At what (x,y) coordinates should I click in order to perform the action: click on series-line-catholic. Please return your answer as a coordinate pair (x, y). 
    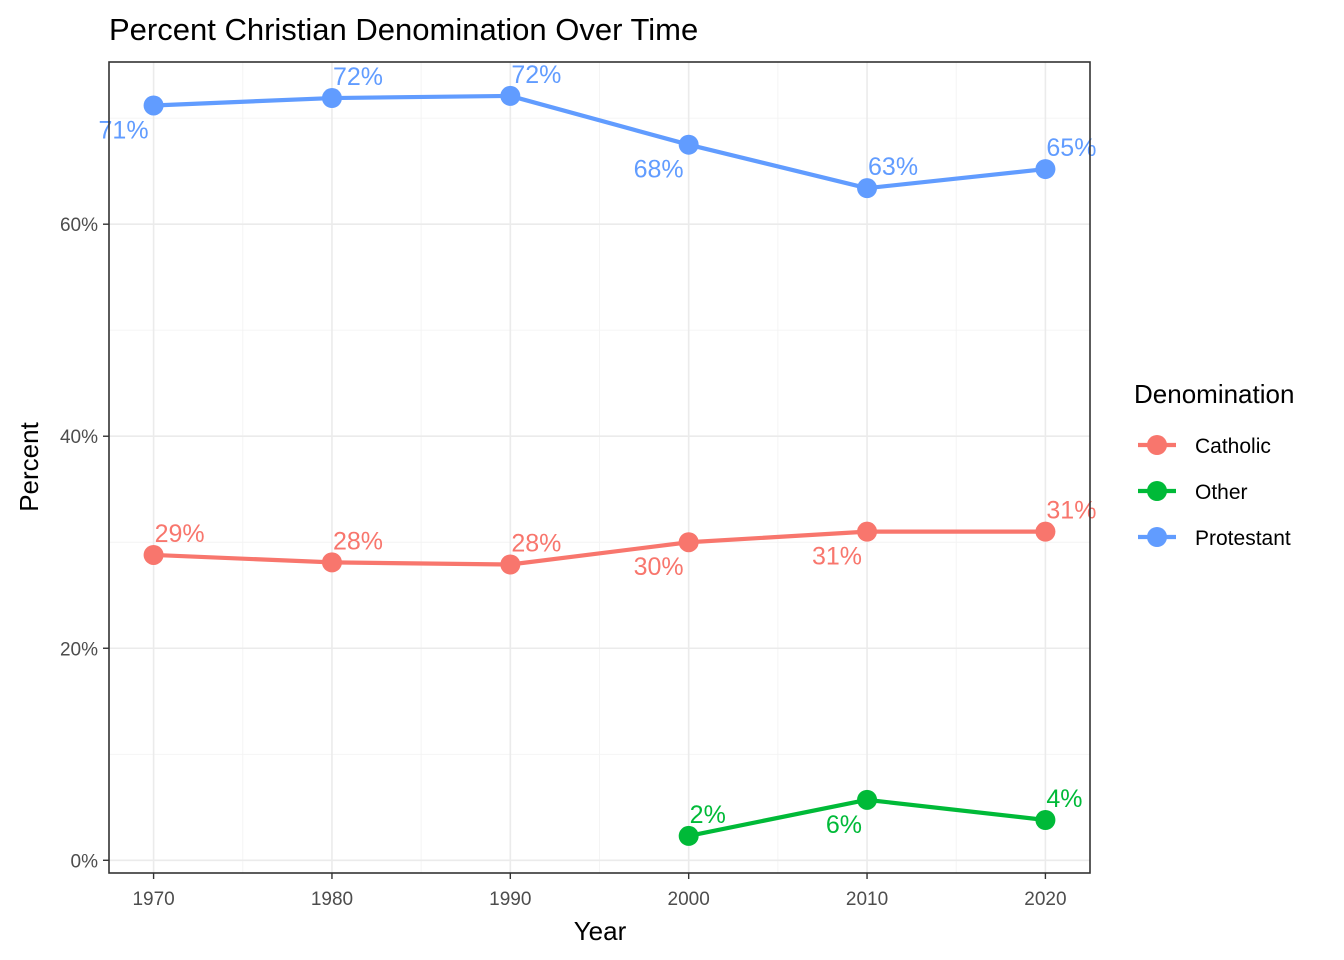
    Looking at the image, I should click on (599, 548).